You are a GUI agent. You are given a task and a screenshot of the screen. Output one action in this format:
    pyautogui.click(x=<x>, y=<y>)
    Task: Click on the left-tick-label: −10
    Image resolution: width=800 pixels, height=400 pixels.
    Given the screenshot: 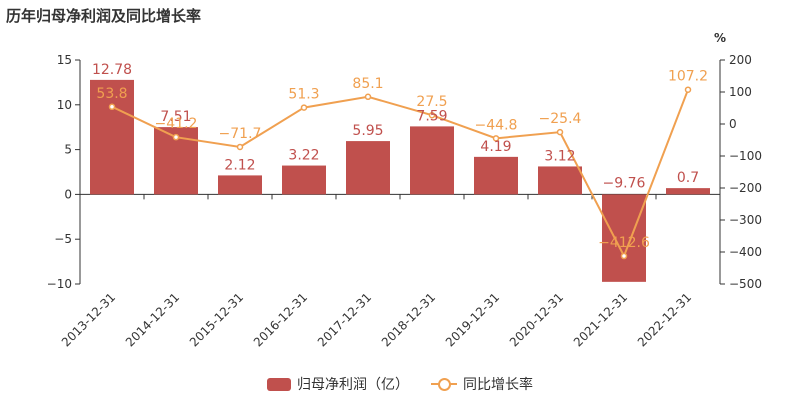 What is the action you would take?
    pyautogui.click(x=59, y=284)
    